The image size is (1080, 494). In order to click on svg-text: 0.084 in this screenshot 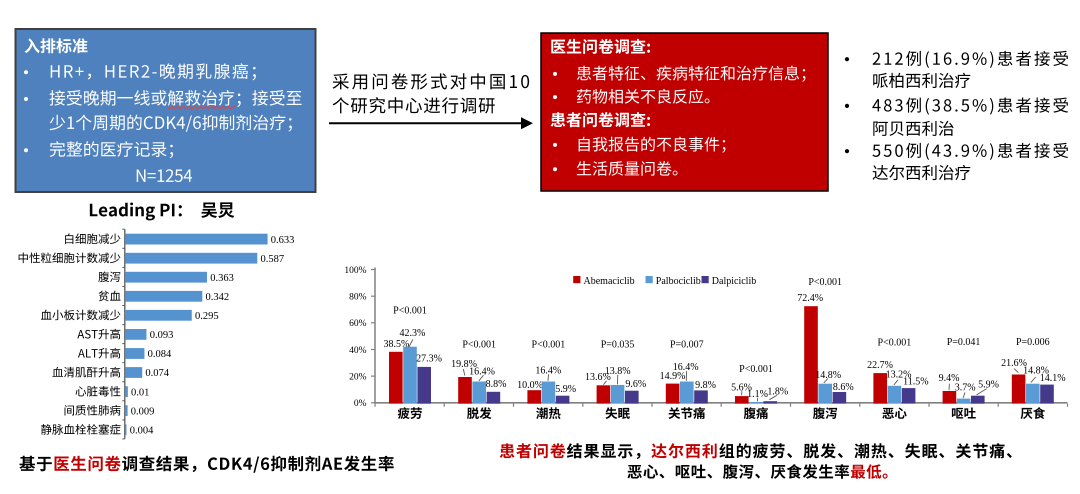, I will do `click(160, 354)`.